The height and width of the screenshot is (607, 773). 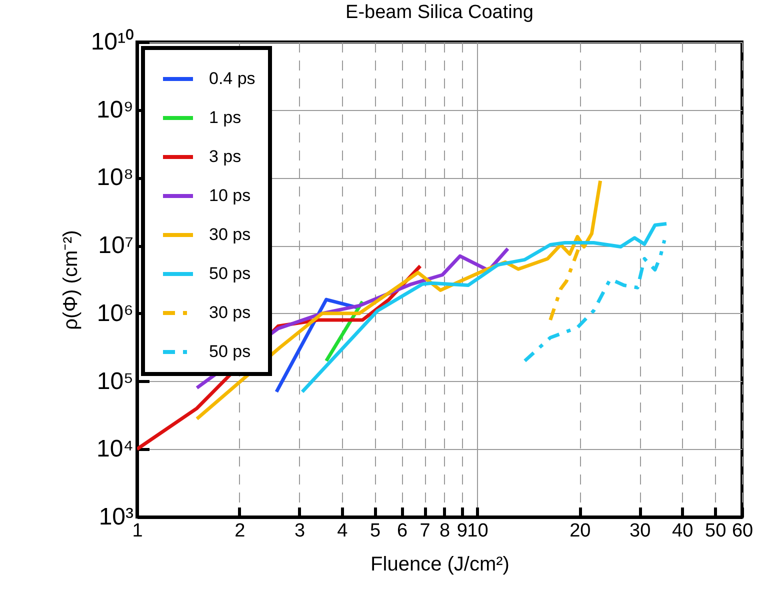 I want to click on legend-label: 1 ps, so click(x=225, y=117).